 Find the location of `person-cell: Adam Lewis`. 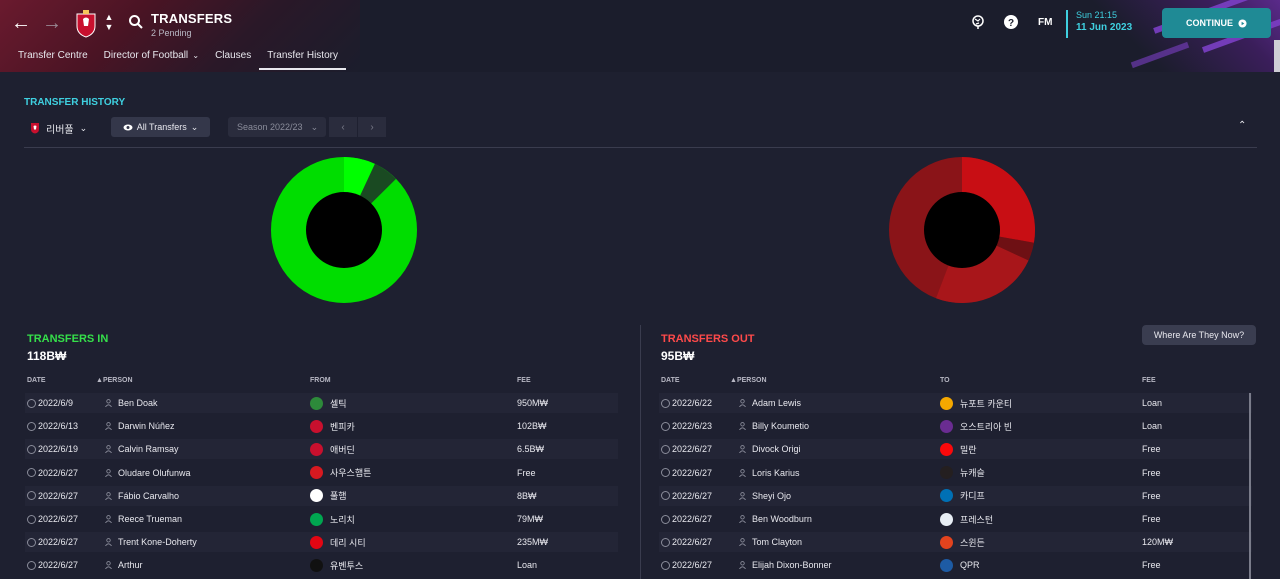

person-cell: Adam Lewis is located at coordinates (770, 403).